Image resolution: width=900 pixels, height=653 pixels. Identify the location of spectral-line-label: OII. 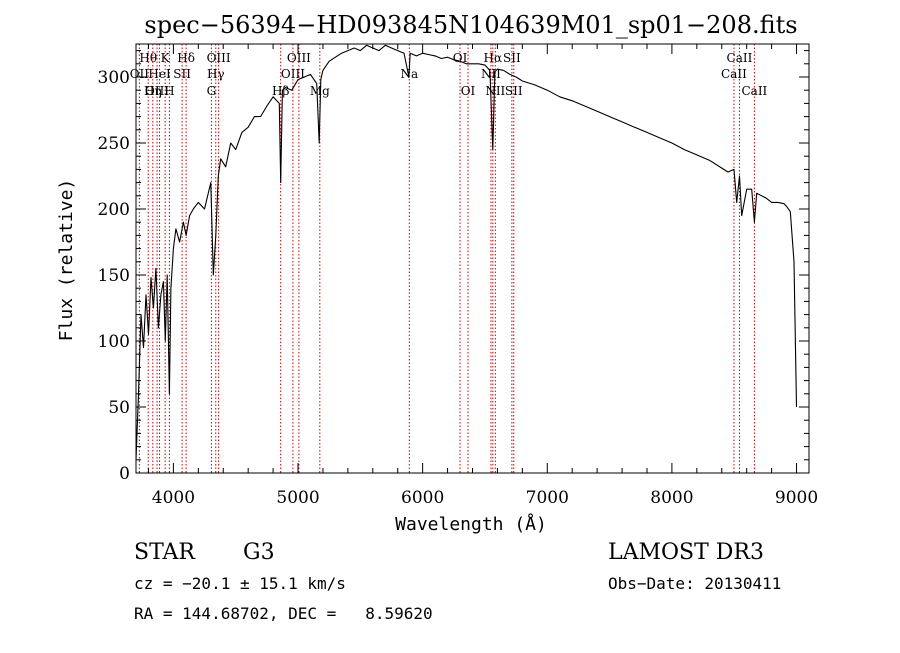
(140, 74).